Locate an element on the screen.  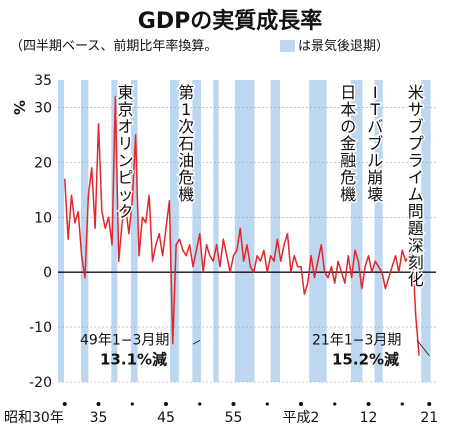
callout: 21年1−3月期 15.2%減 is located at coordinates (371, 350).